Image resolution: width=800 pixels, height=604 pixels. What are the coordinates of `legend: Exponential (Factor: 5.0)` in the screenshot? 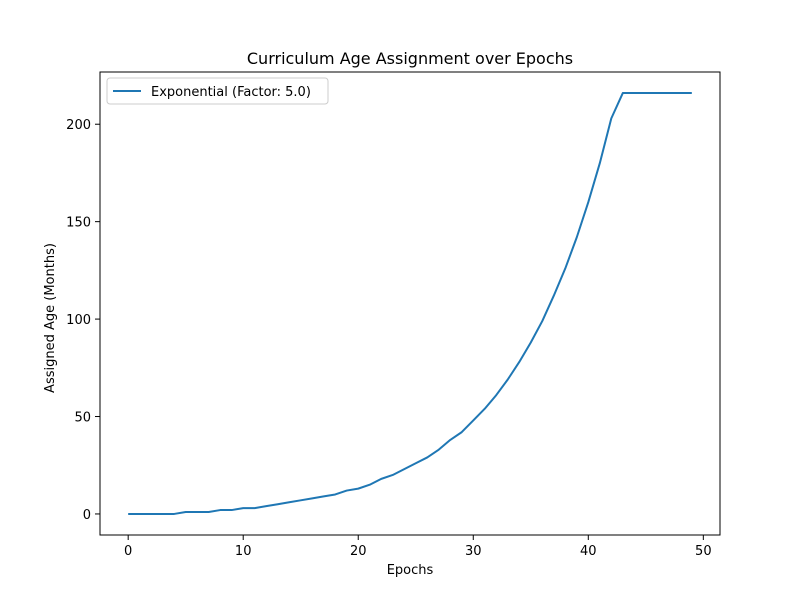 It's located at (217, 91).